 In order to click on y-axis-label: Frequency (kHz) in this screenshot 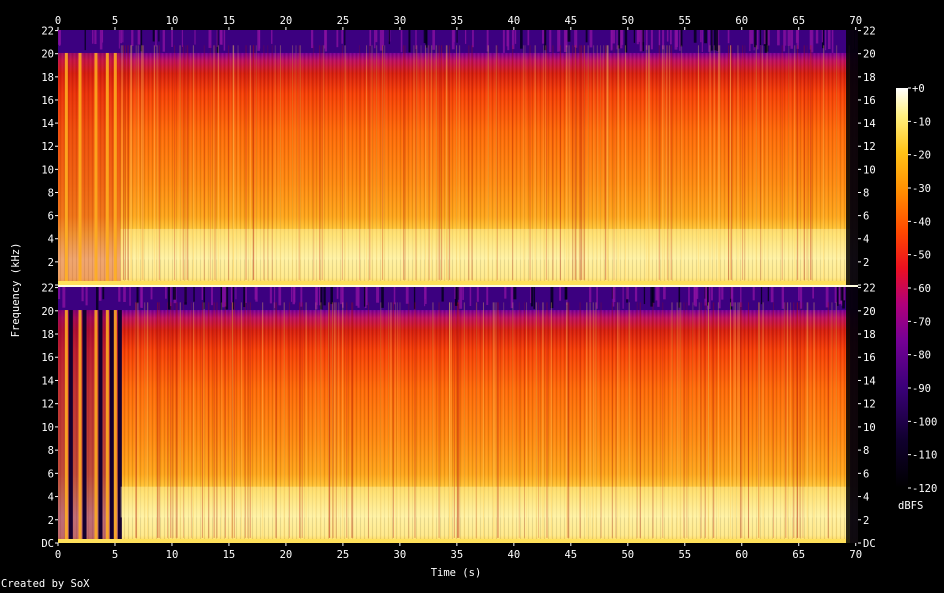, I will do `click(16, 290)`.